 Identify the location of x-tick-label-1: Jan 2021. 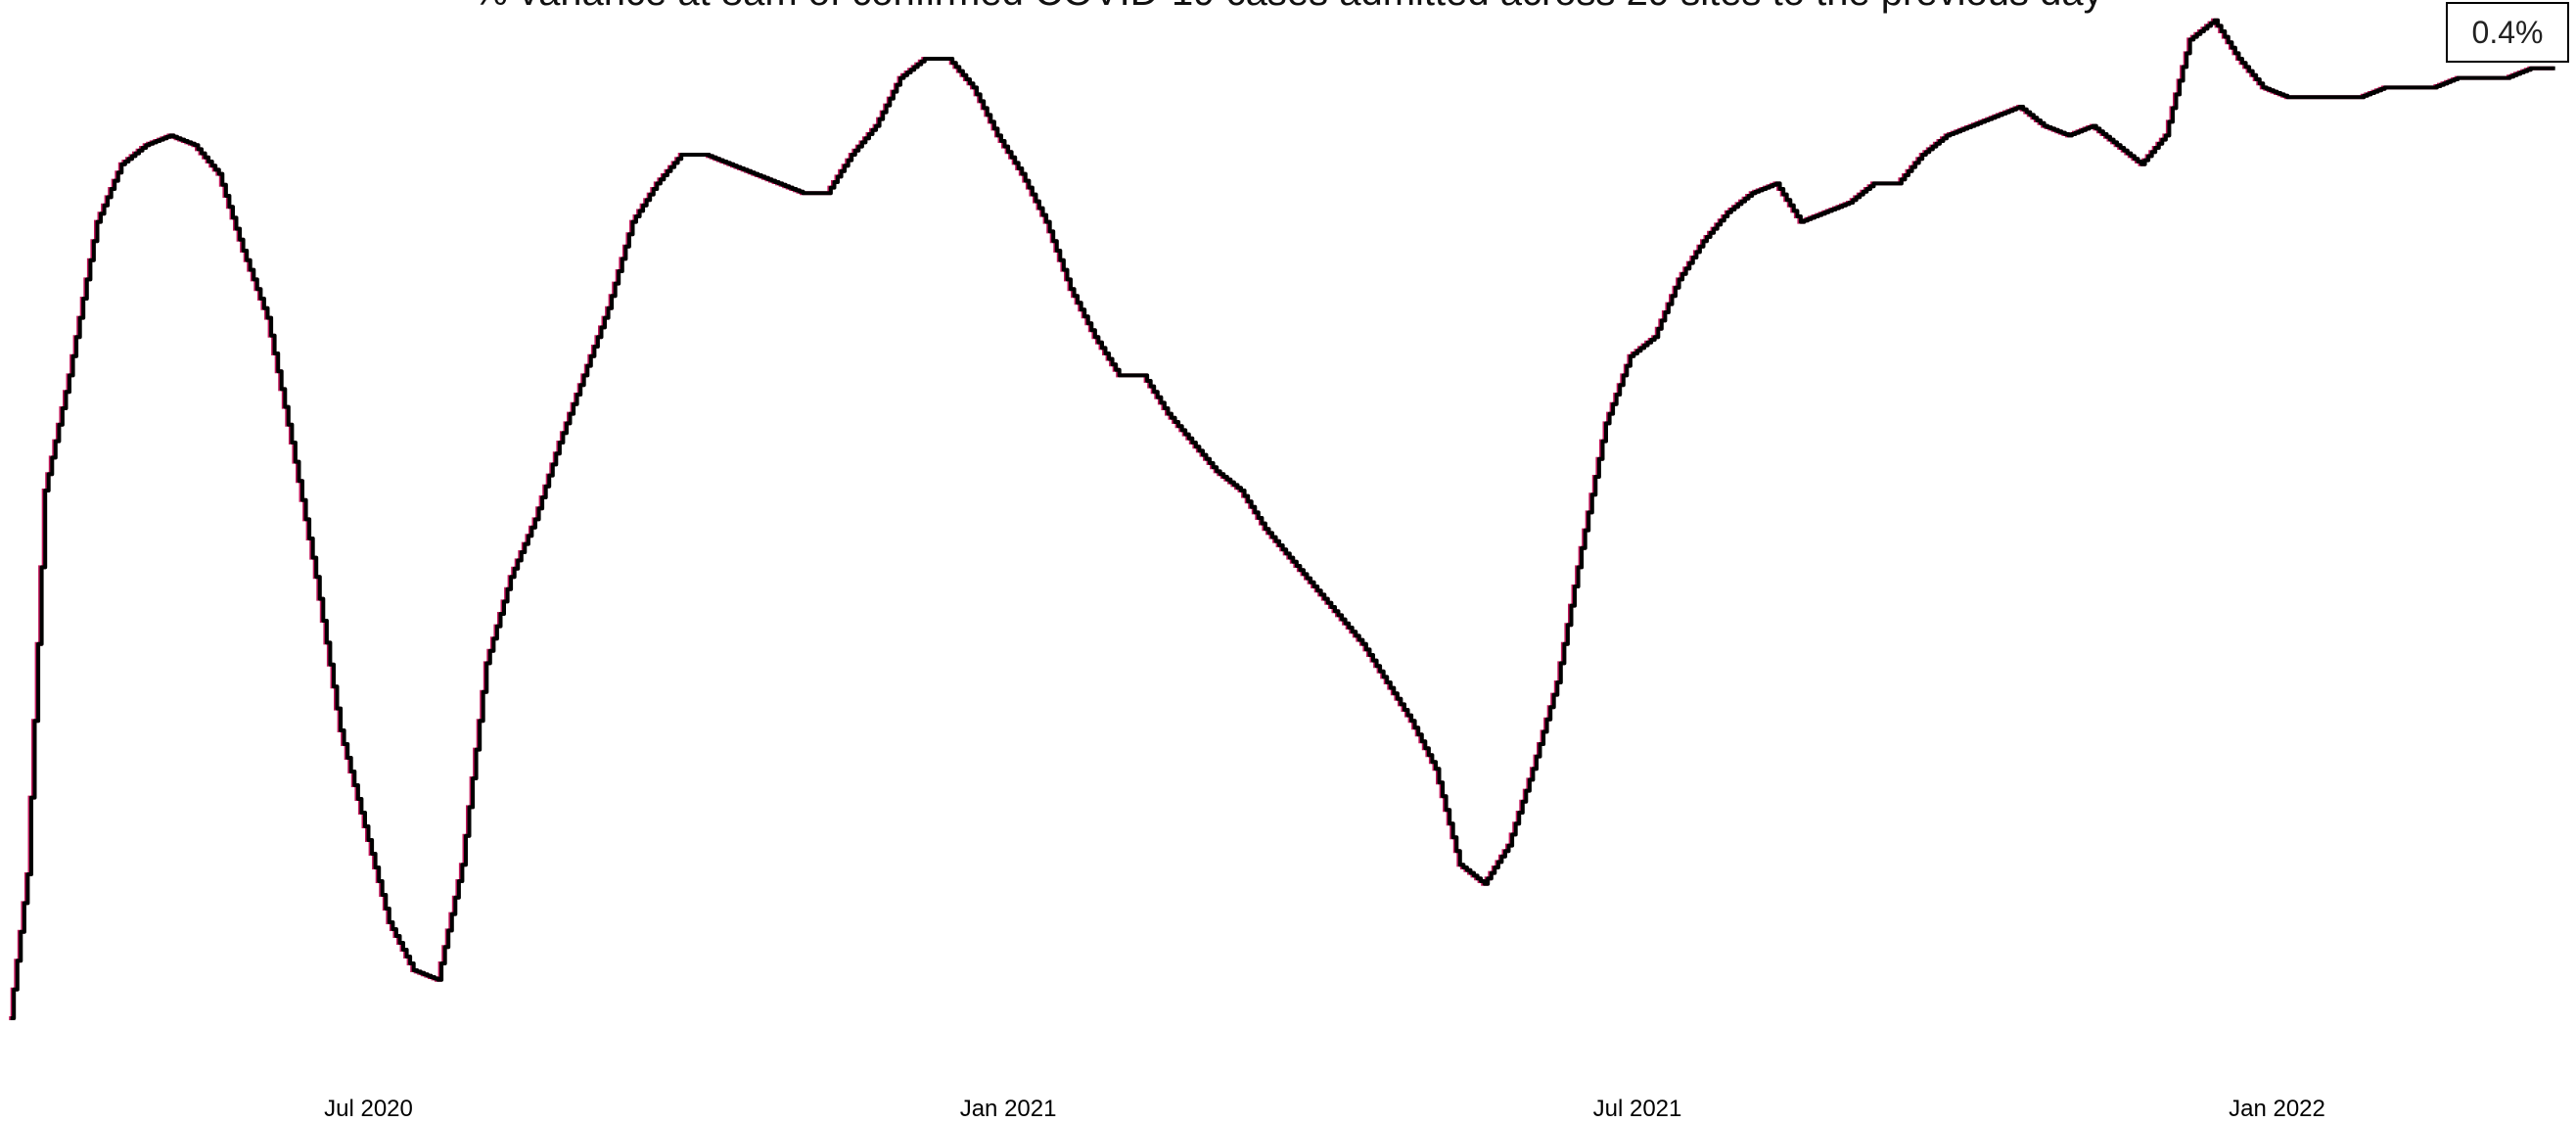
(1008, 1109).